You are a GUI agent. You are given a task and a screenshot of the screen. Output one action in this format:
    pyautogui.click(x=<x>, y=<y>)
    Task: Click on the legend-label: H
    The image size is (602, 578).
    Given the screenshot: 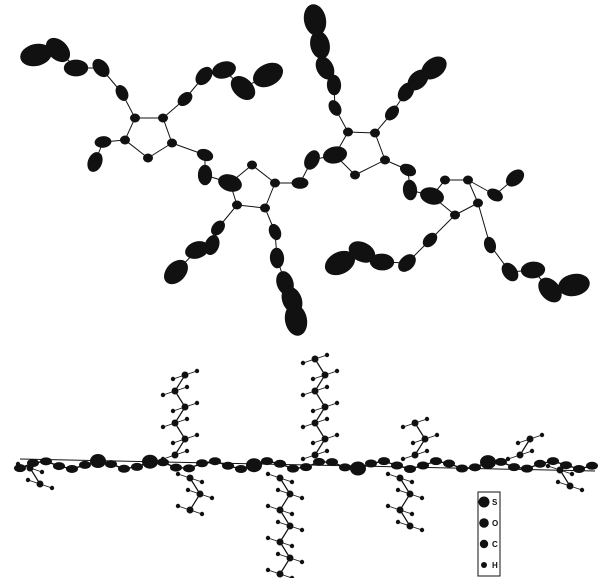 What is the action you would take?
    pyautogui.click(x=495, y=565)
    